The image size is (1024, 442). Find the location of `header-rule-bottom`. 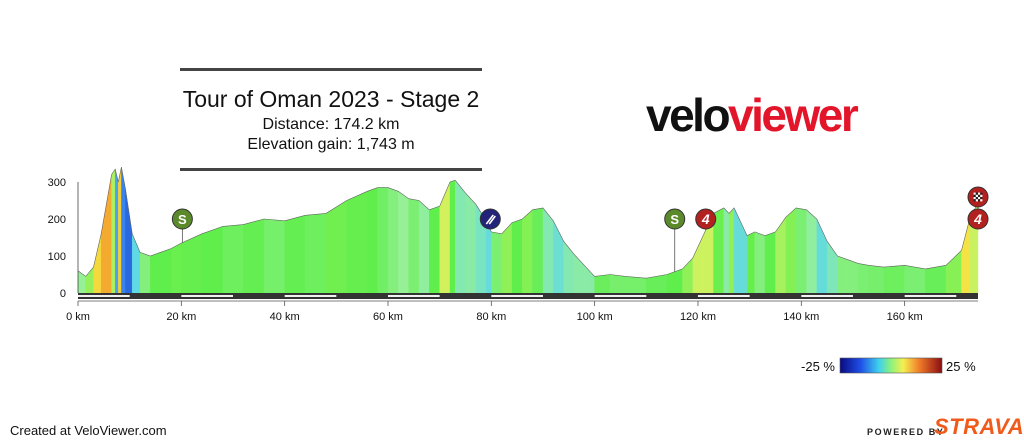

header-rule-bottom is located at coordinates (331, 169).